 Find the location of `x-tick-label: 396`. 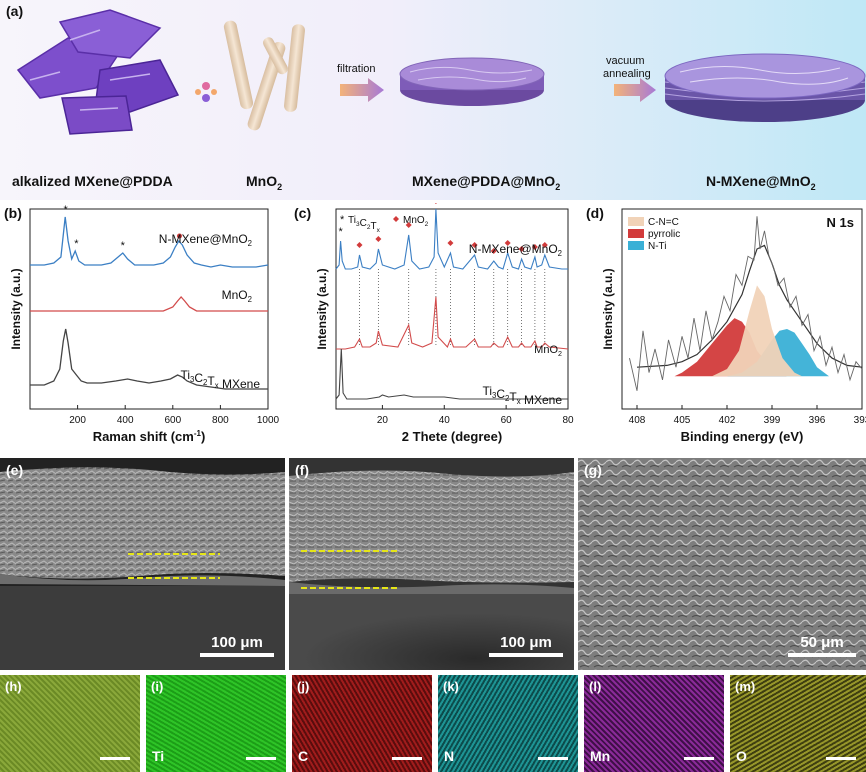

x-tick-label: 396 is located at coordinates (817, 420).